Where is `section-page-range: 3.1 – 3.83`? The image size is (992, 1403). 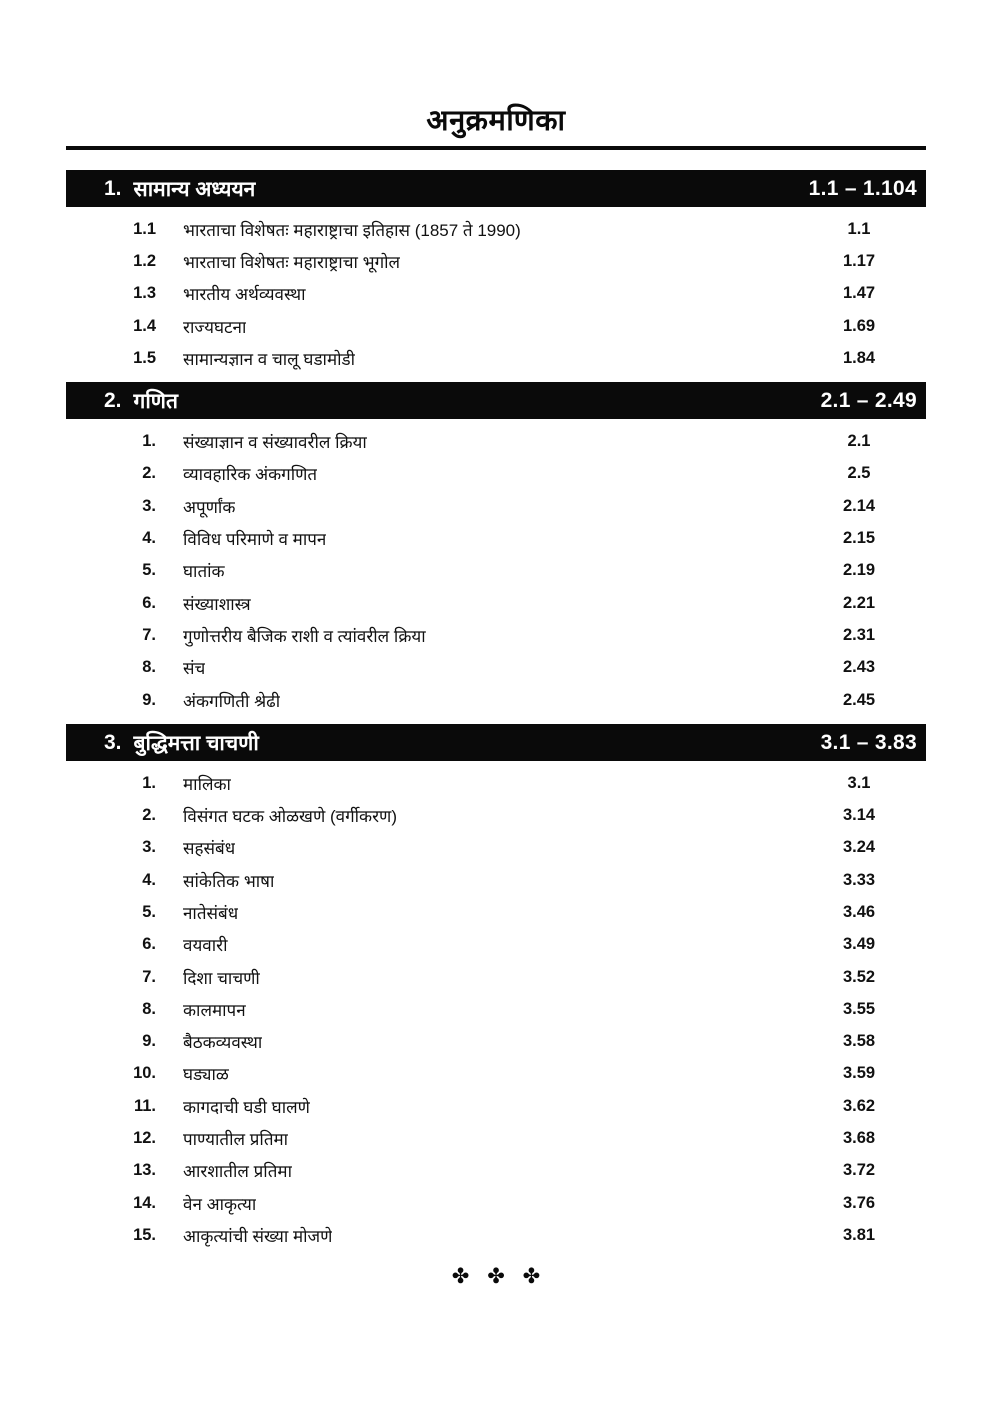 section-page-range: 3.1 – 3.83 is located at coordinates (868, 742).